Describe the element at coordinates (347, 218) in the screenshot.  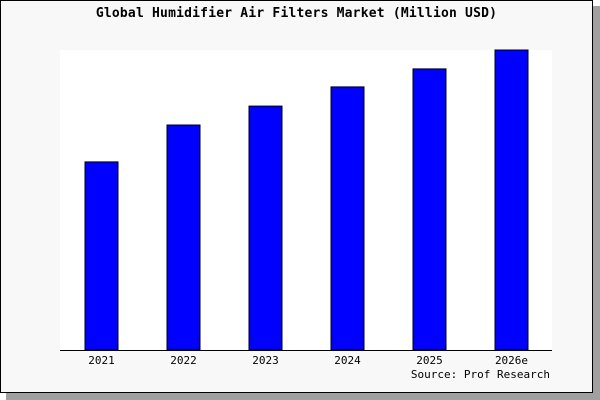
I see `bar-2024` at that location.